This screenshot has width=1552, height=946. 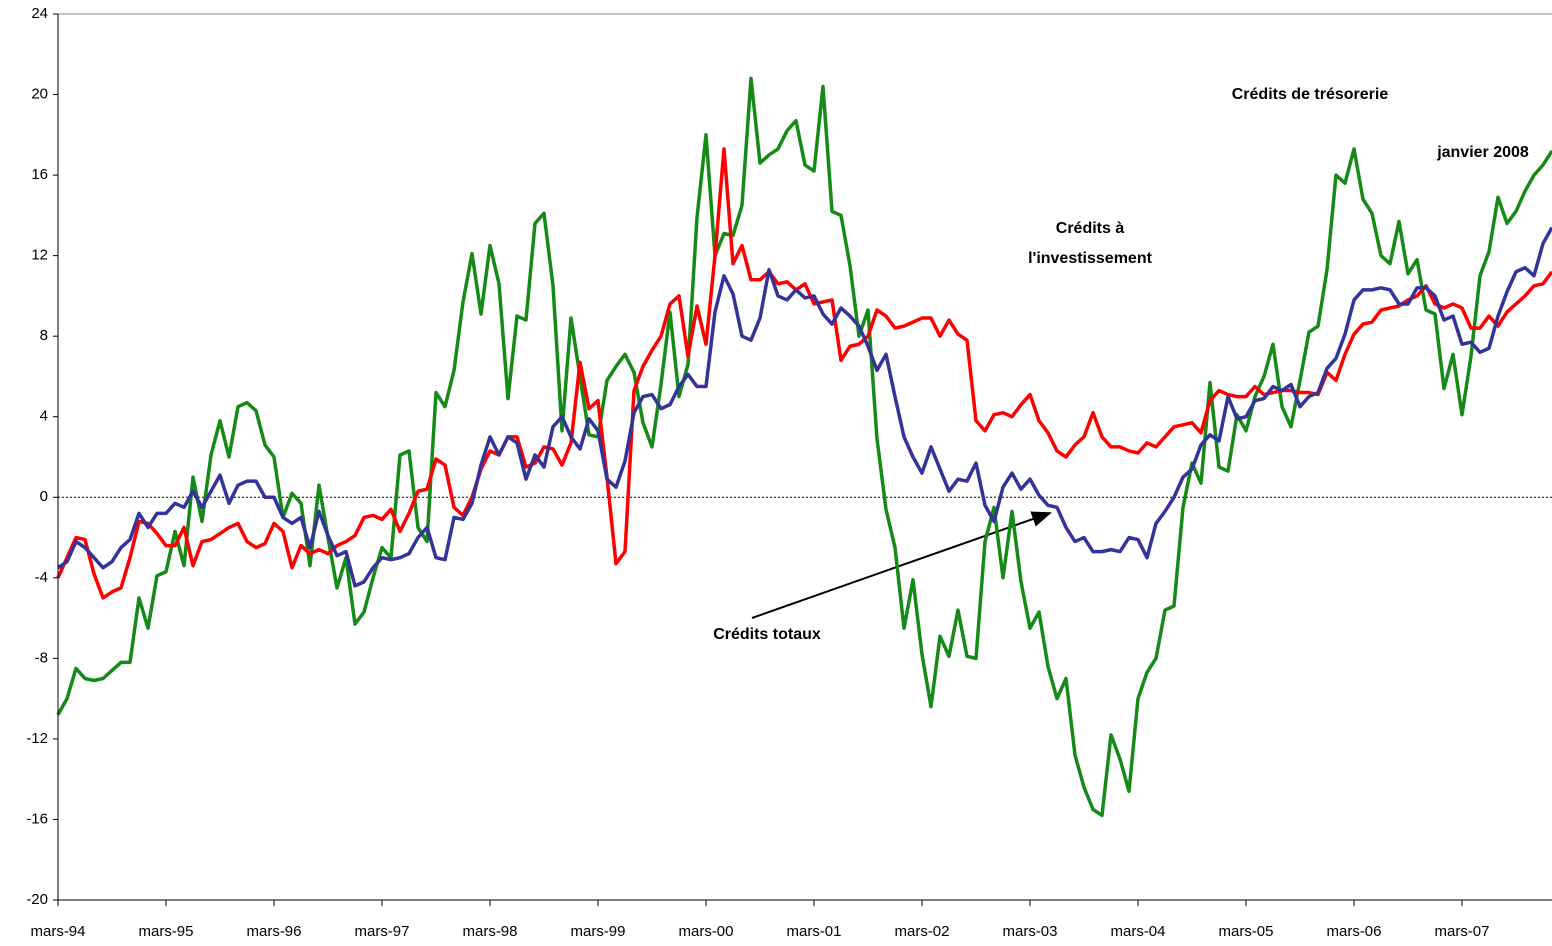 I want to click on annotation: Crédits de trésorerie, so click(x=1310, y=94).